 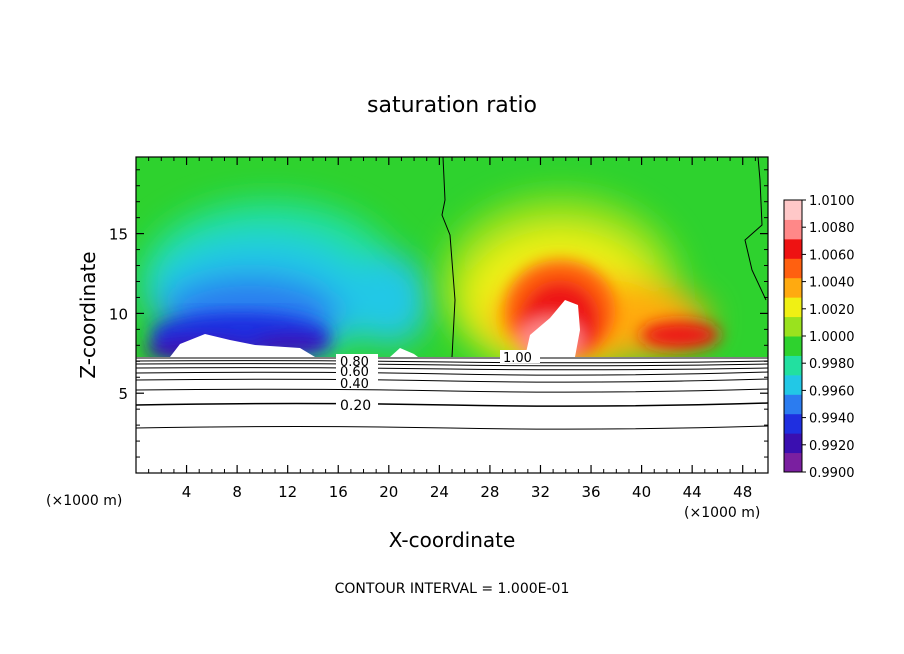 I want to click on y-tick-label: 5, so click(x=123, y=394).